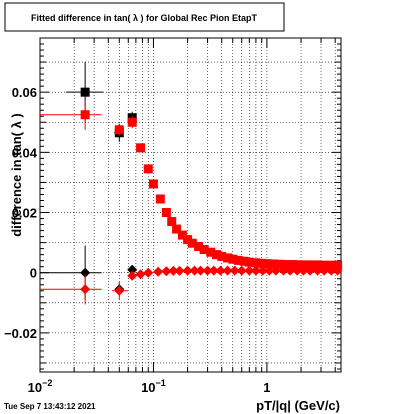 The width and height of the screenshot is (400, 414). I want to click on x-tick-label: 10⁻², so click(40, 386).